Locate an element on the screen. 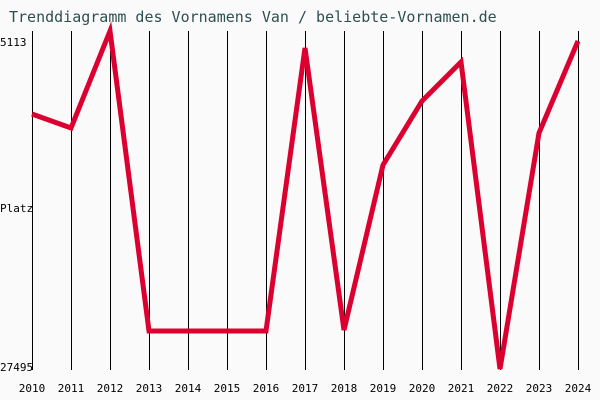  y-axis-label: Platz is located at coordinates (16, 208).